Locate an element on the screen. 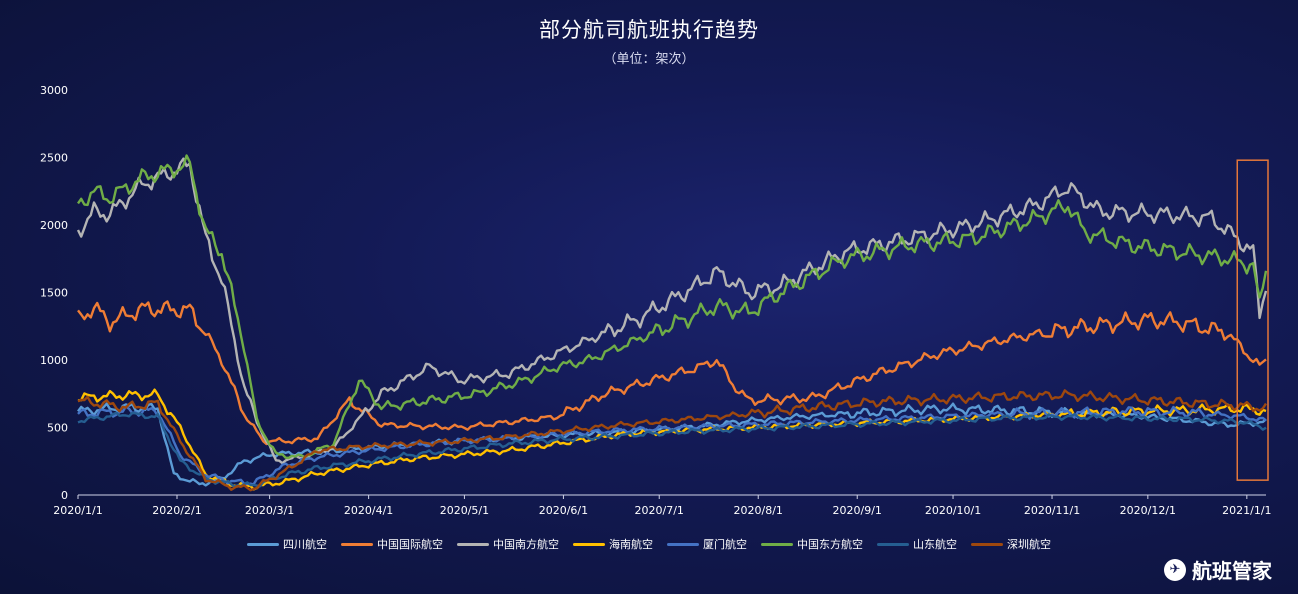 This screenshot has width=1298, height=594. y-tick-label: 1500 is located at coordinates (54, 293).